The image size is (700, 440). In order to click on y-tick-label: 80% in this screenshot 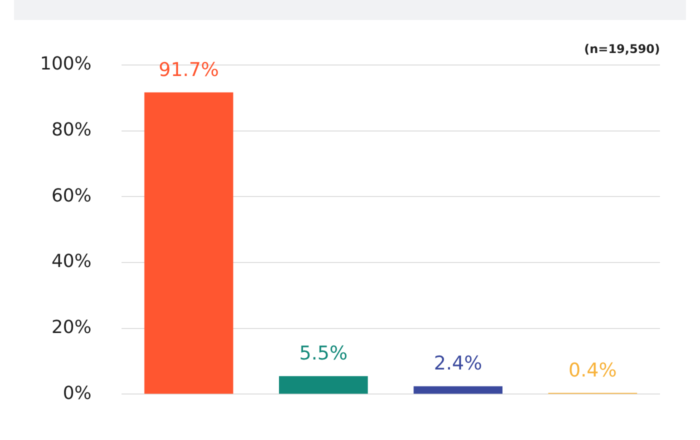, I will do `click(71, 130)`.